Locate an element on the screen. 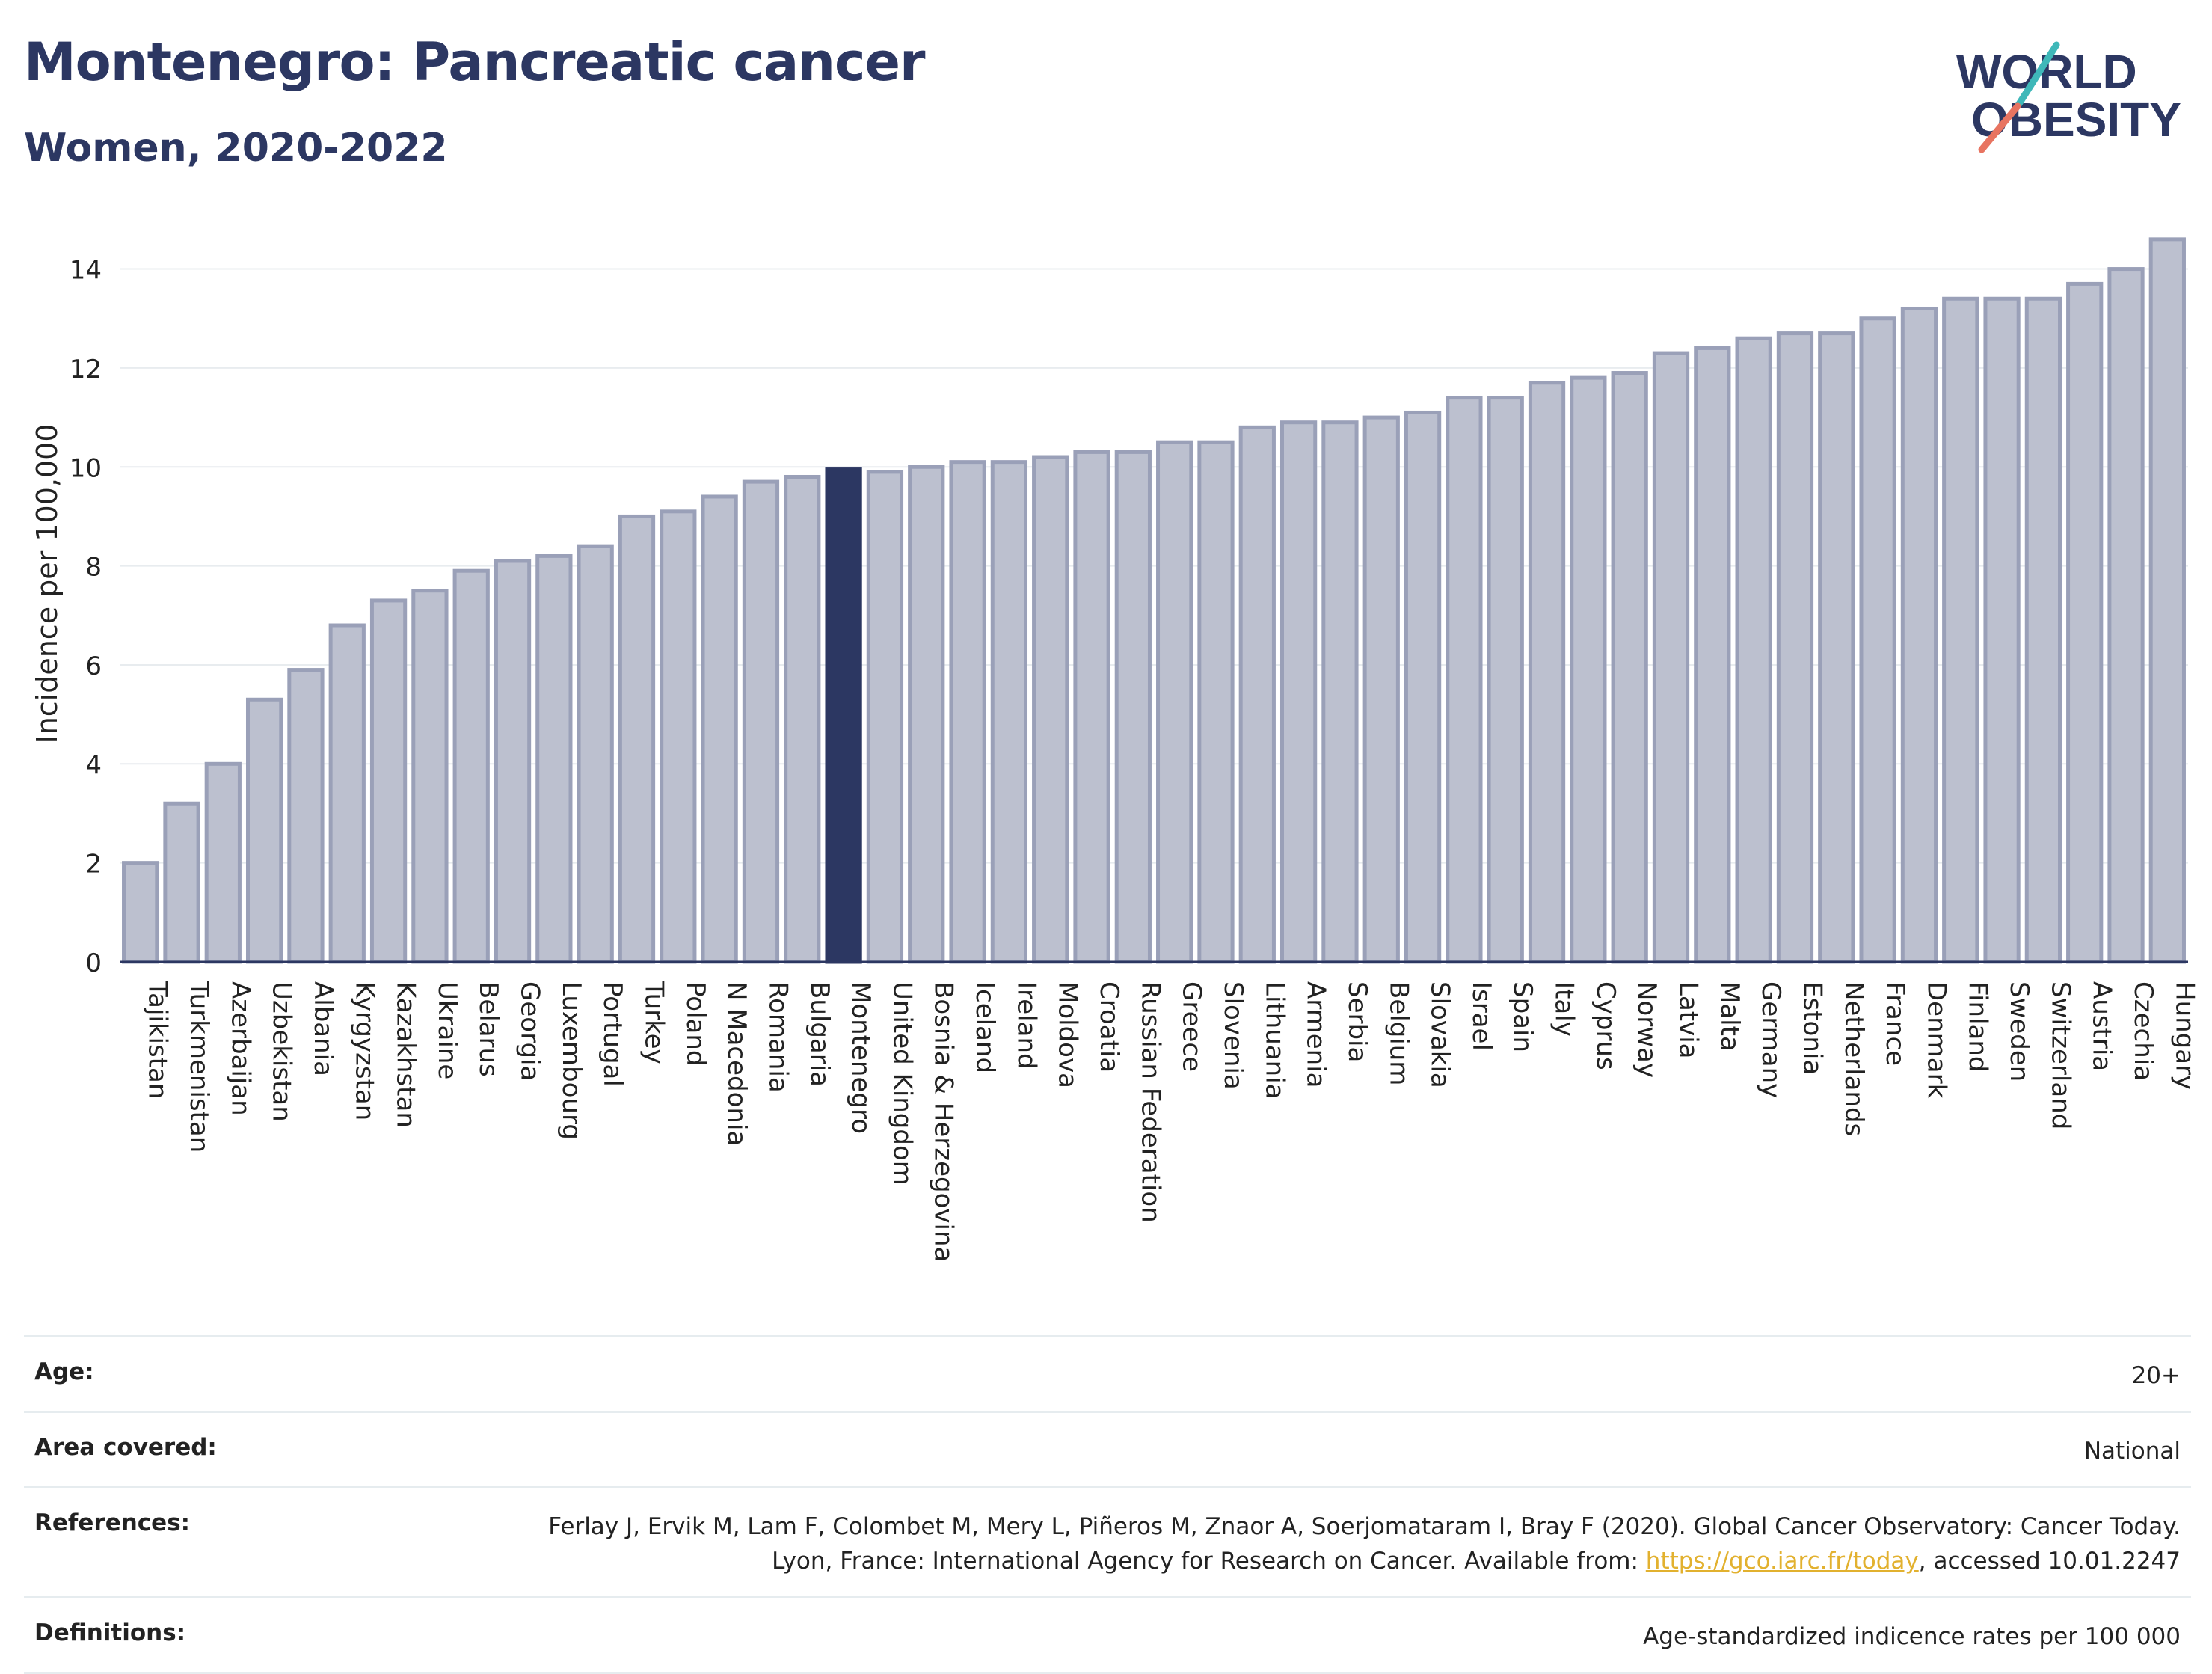 The image size is (2212, 1674). x-tick-label: Montenegro is located at coordinates (861, 1057).